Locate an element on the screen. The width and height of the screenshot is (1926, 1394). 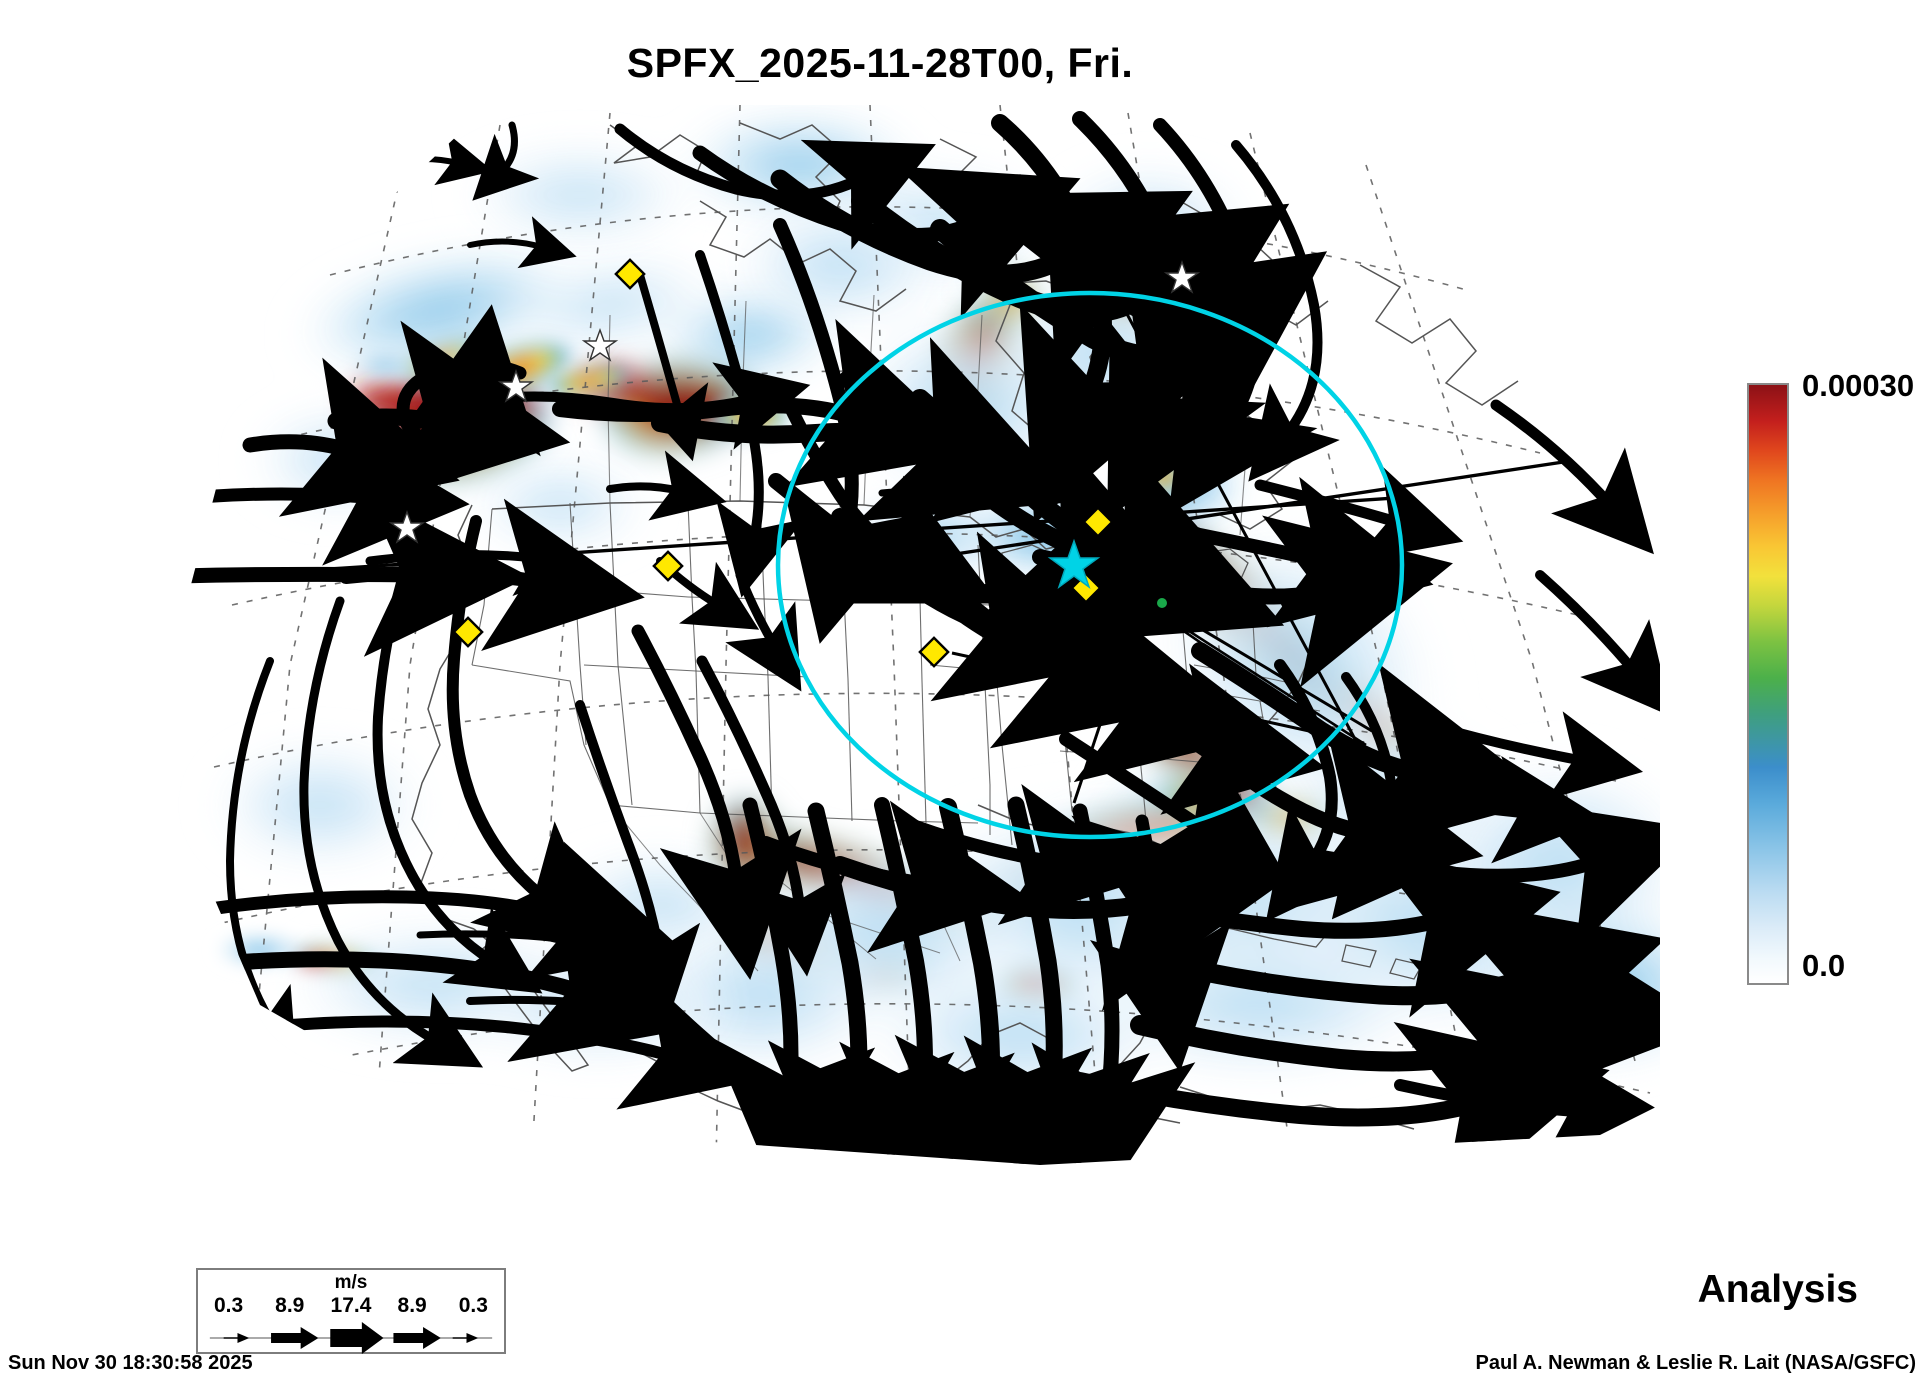
wind-legend-arrows is located at coordinates (351, 1338).